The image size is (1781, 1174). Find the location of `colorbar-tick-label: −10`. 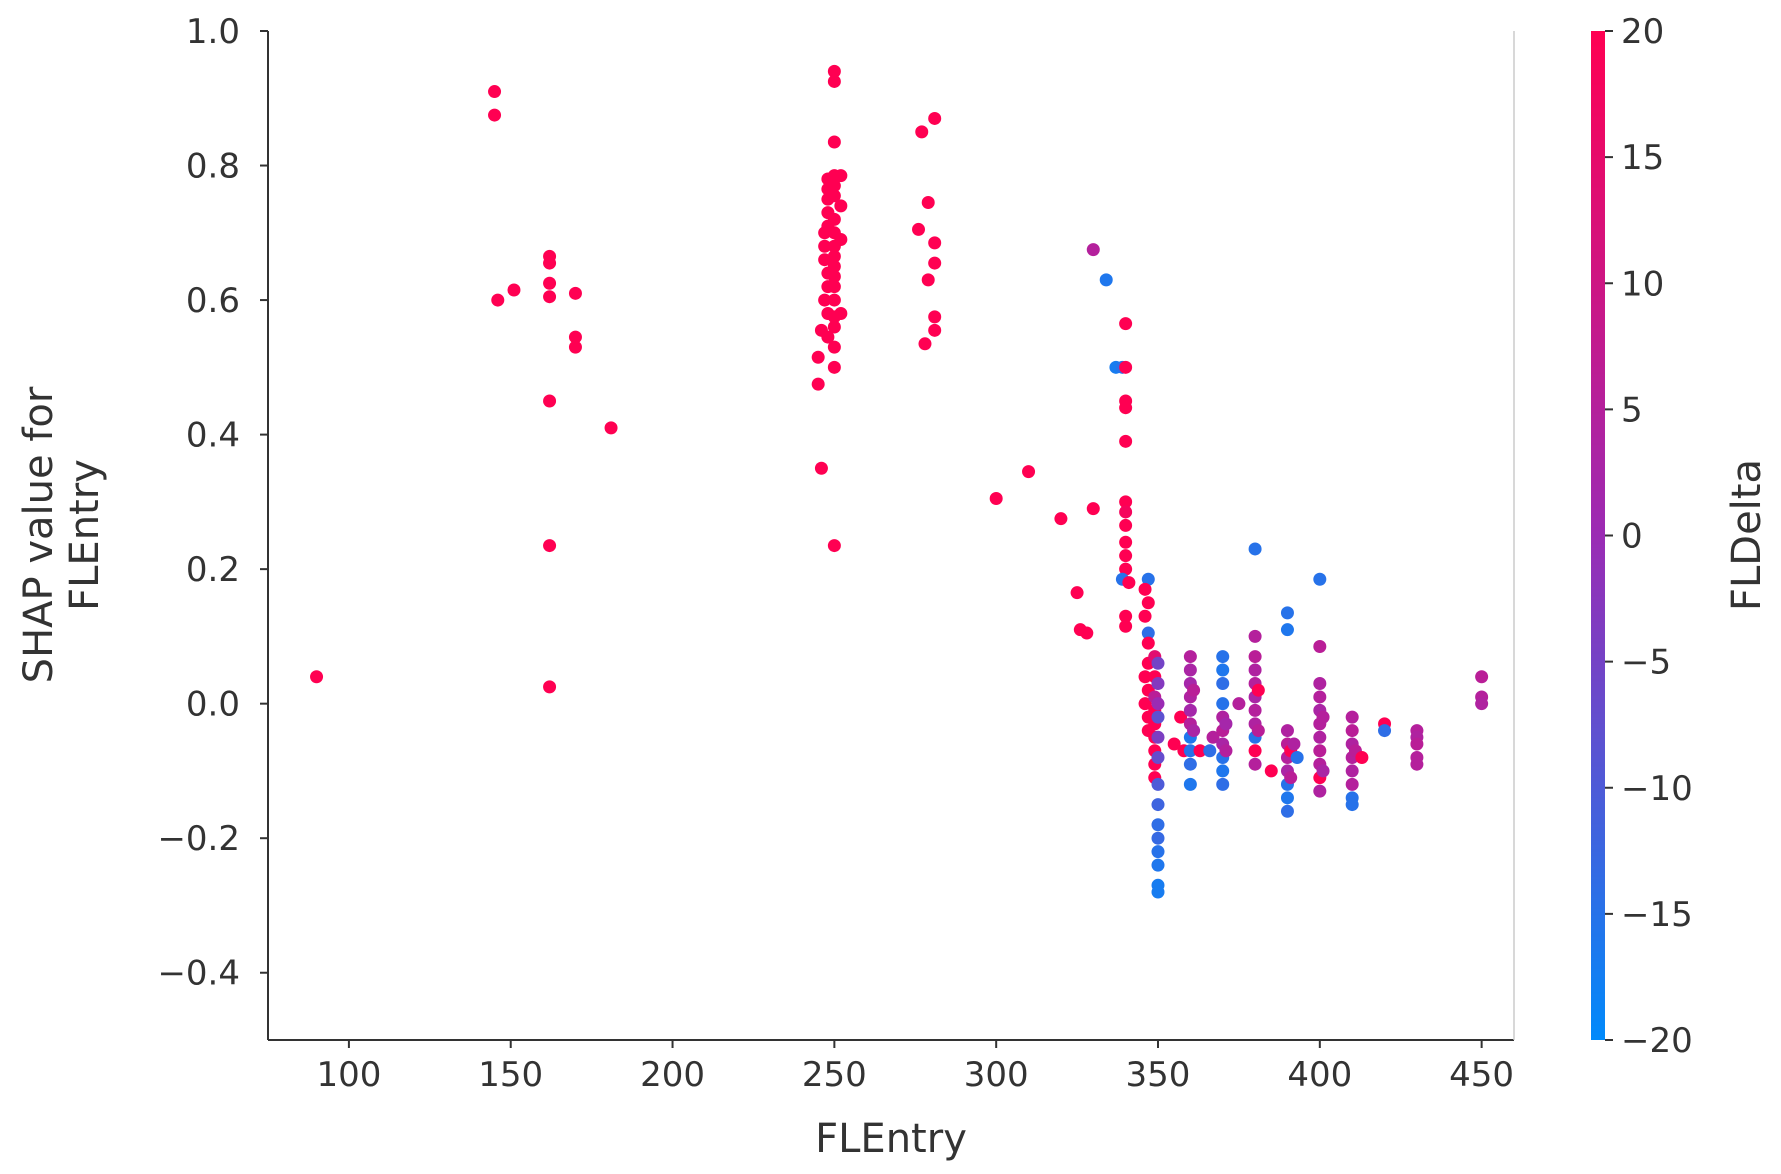

colorbar-tick-label: −10 is located at coordinates (1657, 789).